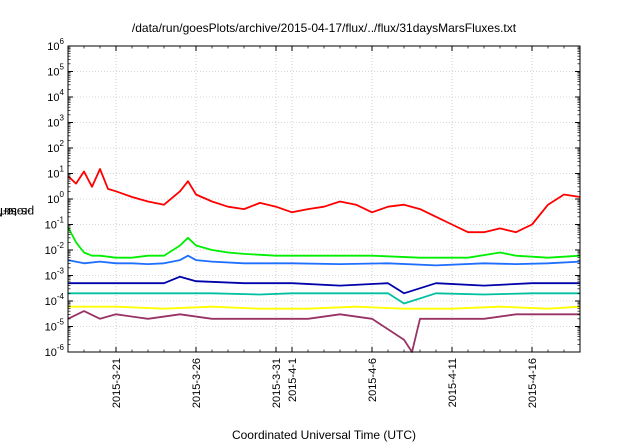  I want to click on y-axis-label: protons/cm2-s-sr-MeV, so click(17, 212).